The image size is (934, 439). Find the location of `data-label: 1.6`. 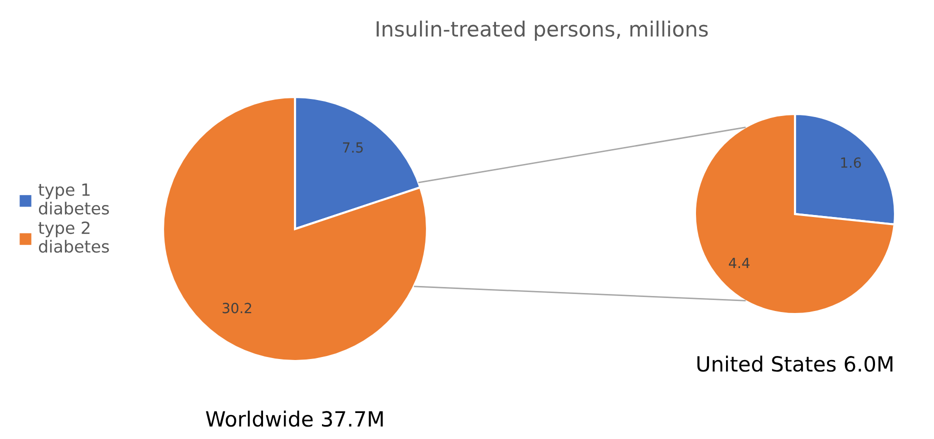

data-label: 1.6 is located at coordinates (851, 162).